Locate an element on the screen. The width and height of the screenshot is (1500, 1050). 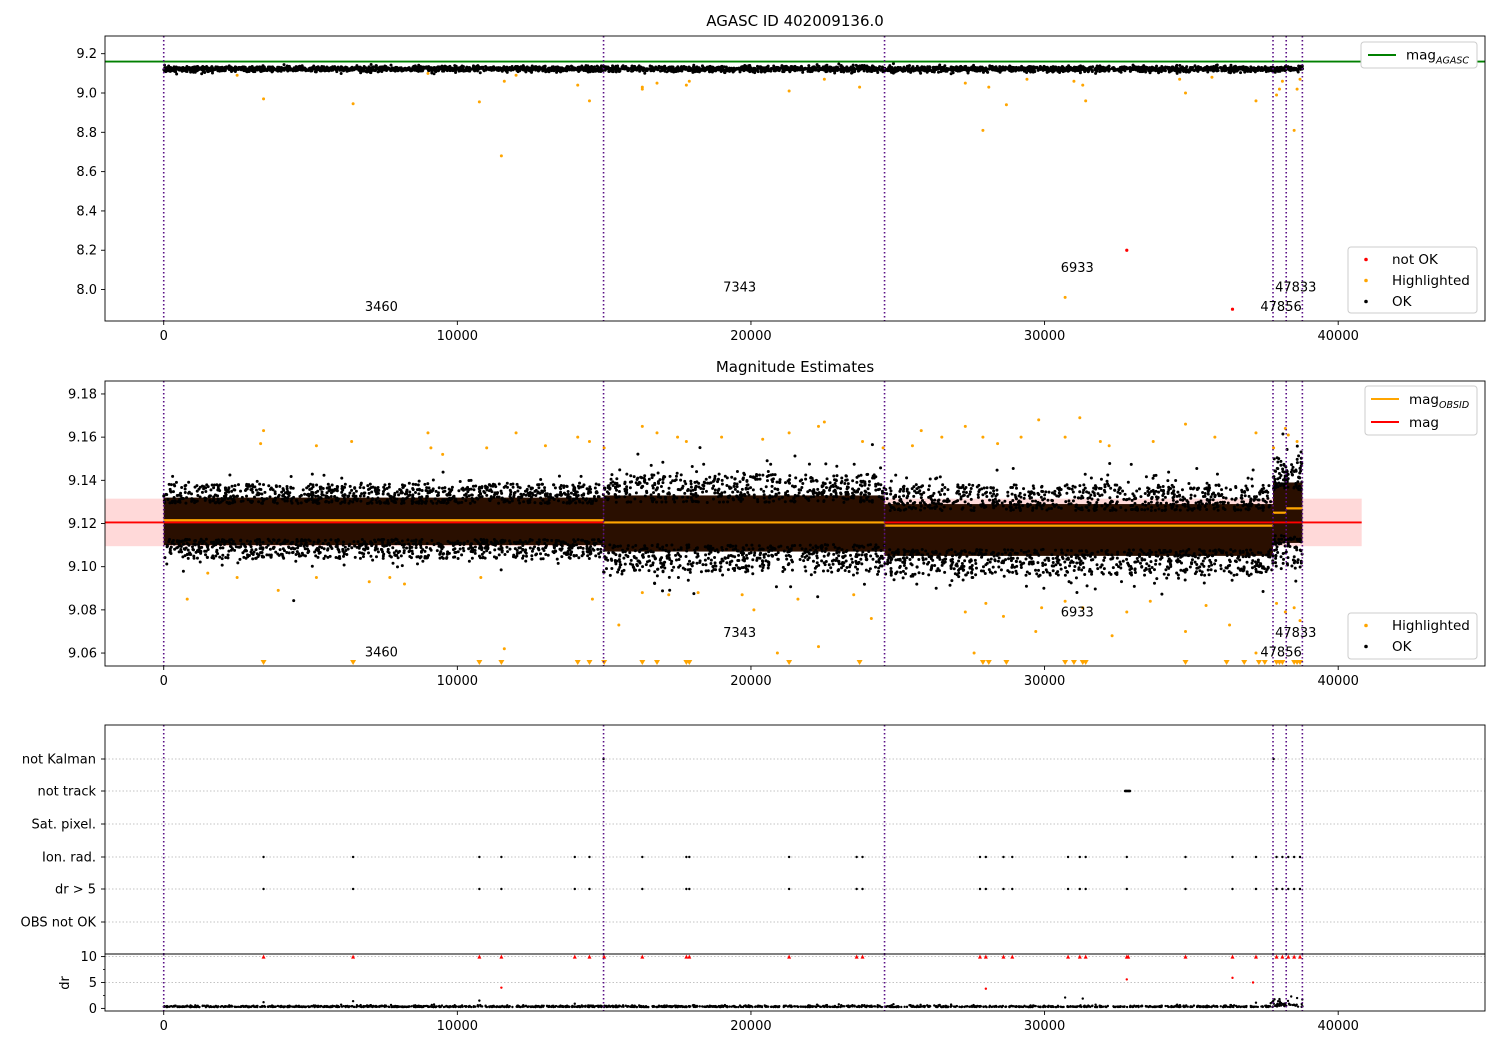
legend-marker-highlighted is located at coordinates (1366, 280).